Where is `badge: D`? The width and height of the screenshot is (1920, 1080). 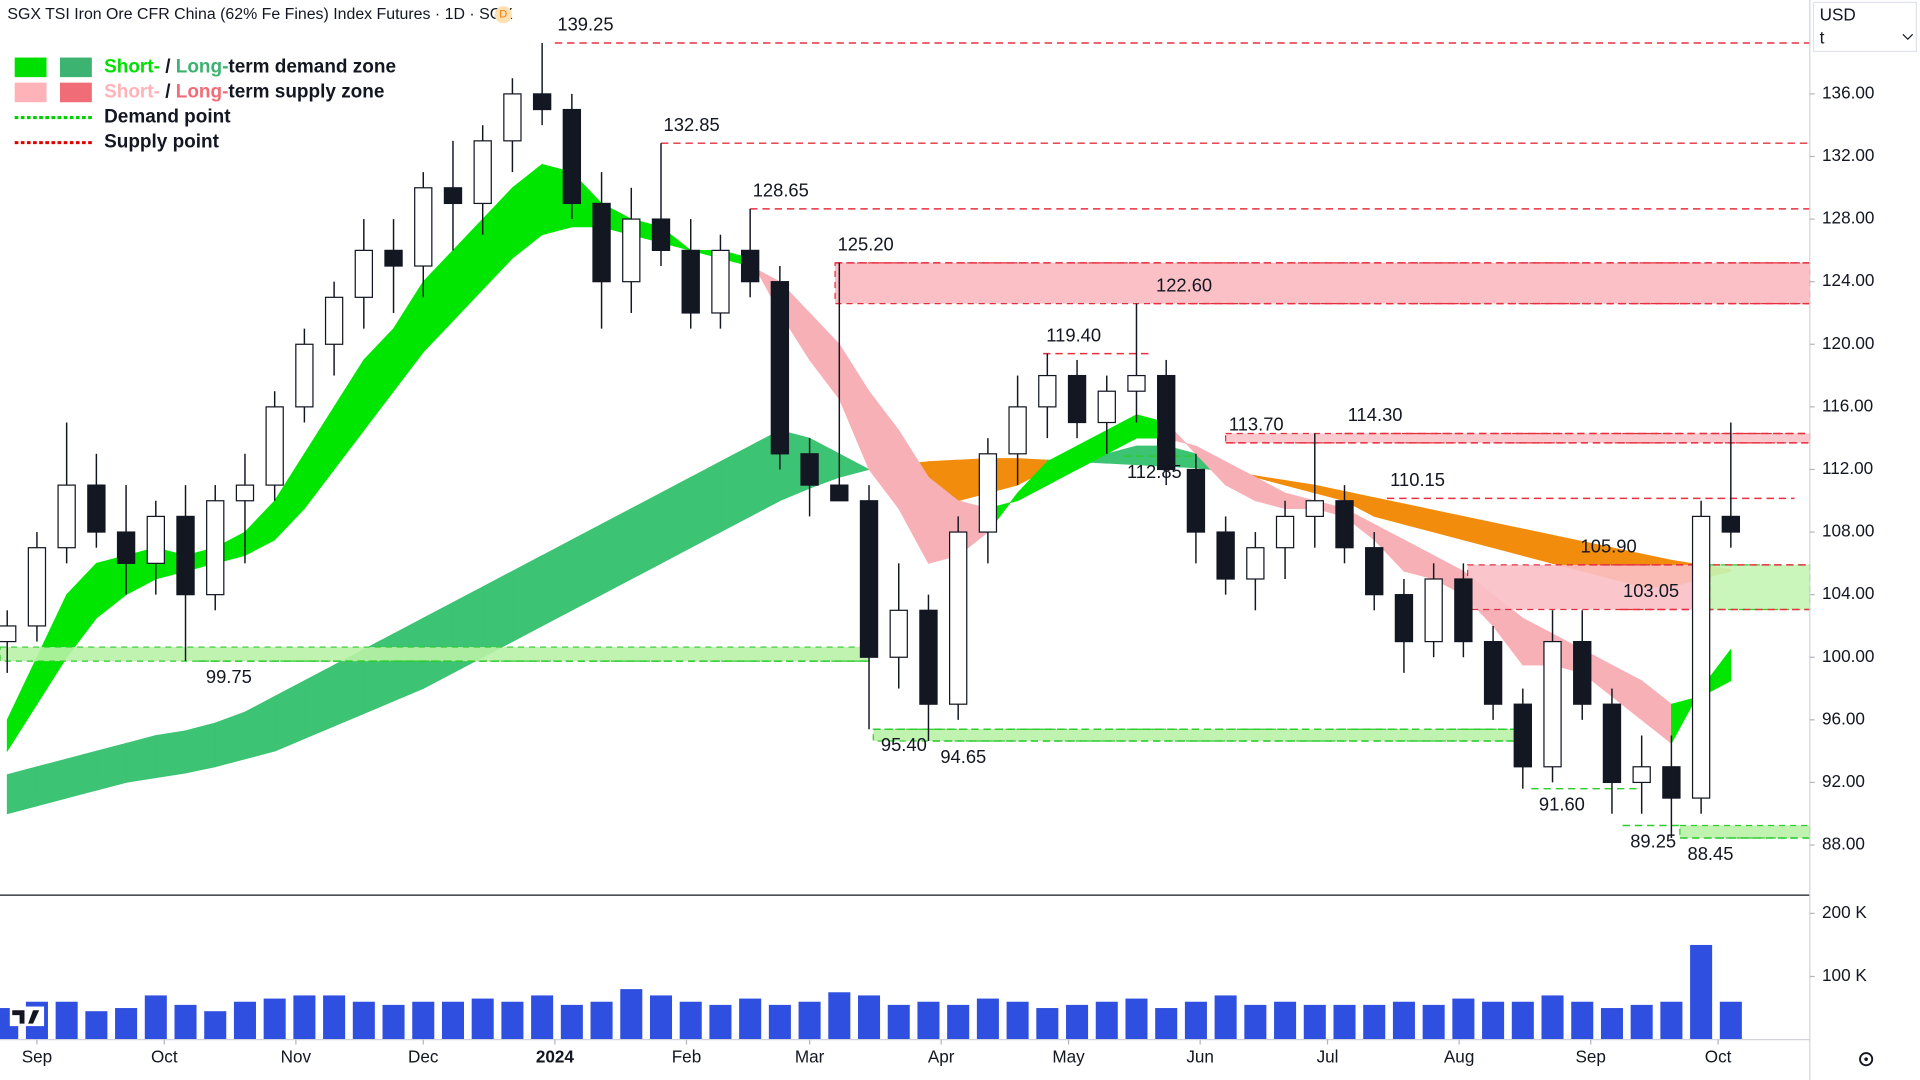 badge: D is located at coordinates (503, 15).